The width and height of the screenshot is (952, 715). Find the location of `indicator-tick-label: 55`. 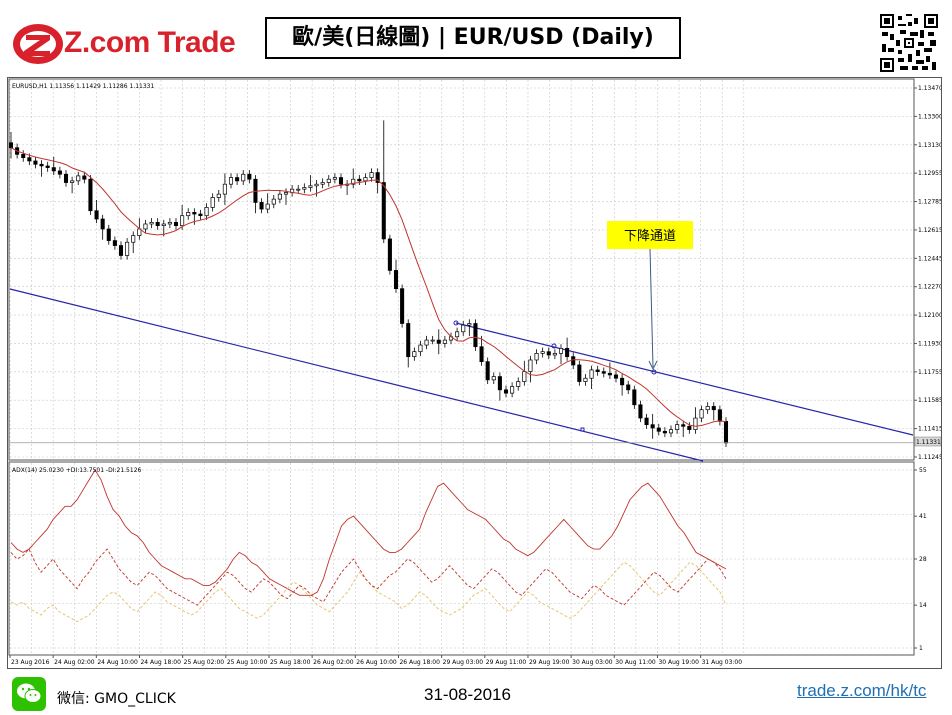

indicator-tick-label: 55 is located at coordinates (923, 470).